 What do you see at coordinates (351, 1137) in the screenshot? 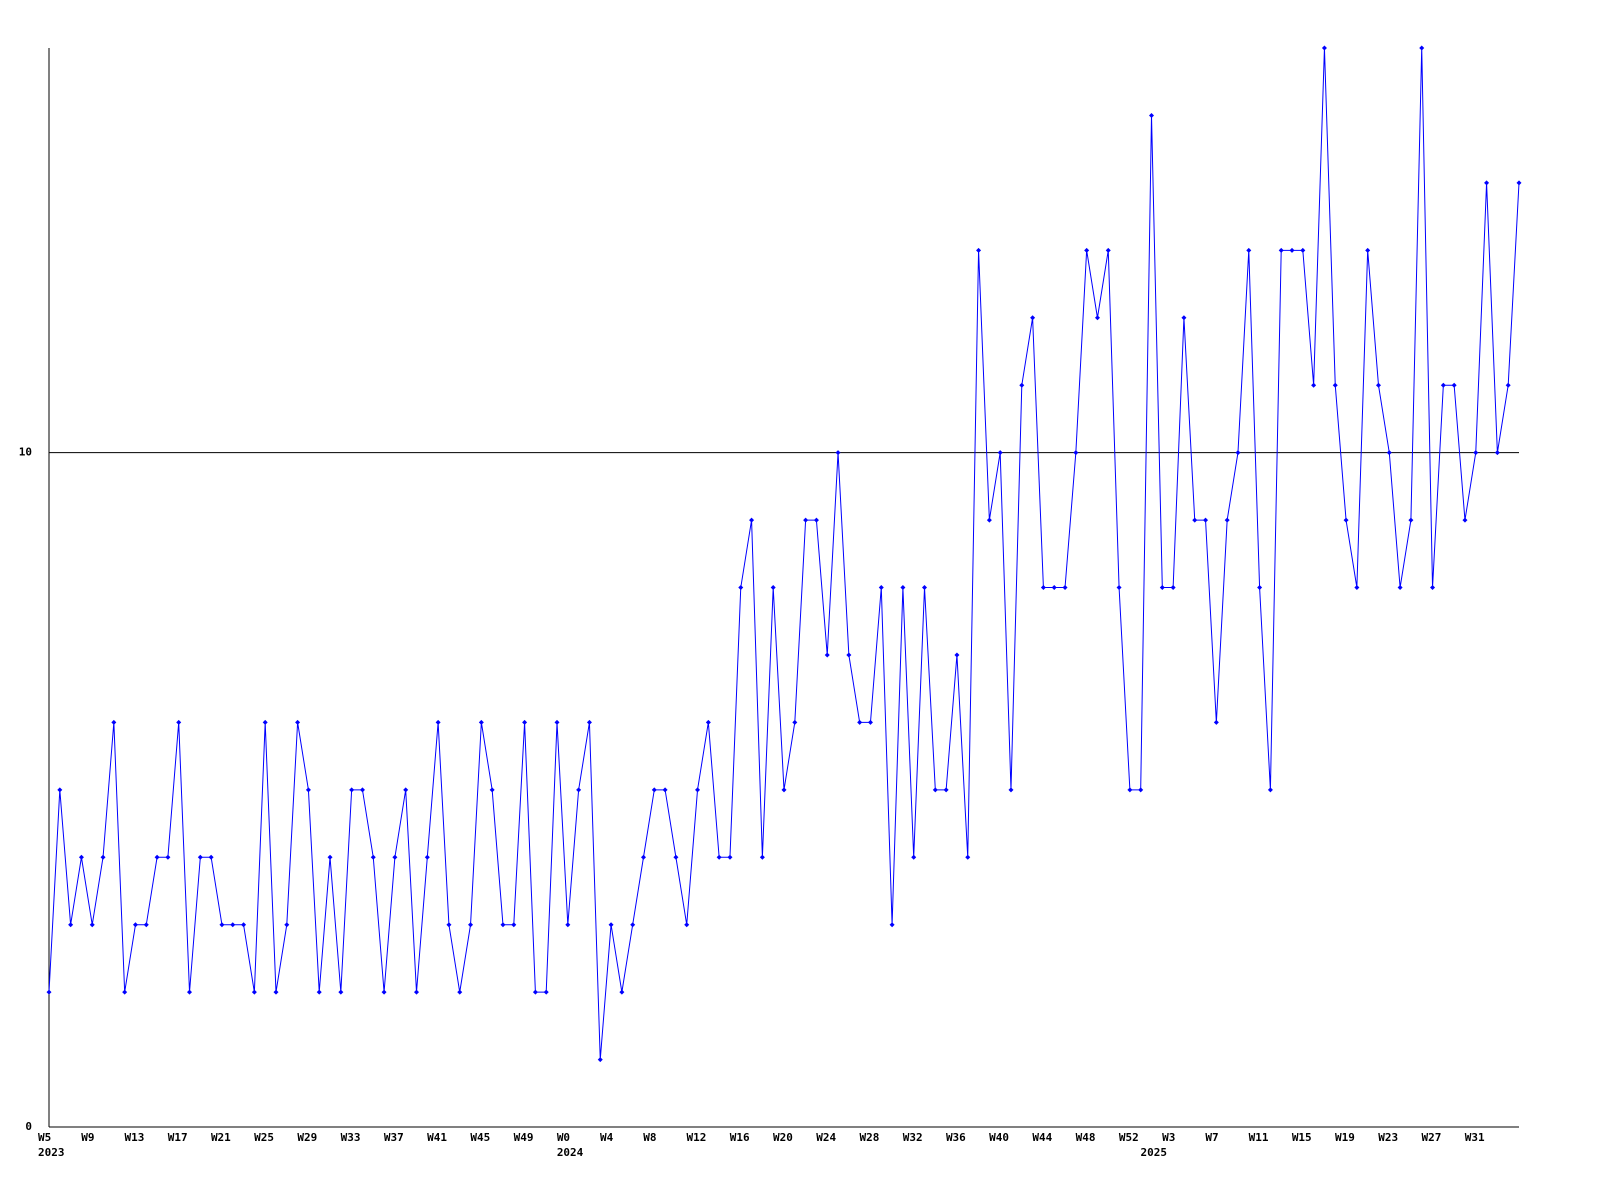
I see `x-tick-label: W33` at bounding box center [351, 1137].